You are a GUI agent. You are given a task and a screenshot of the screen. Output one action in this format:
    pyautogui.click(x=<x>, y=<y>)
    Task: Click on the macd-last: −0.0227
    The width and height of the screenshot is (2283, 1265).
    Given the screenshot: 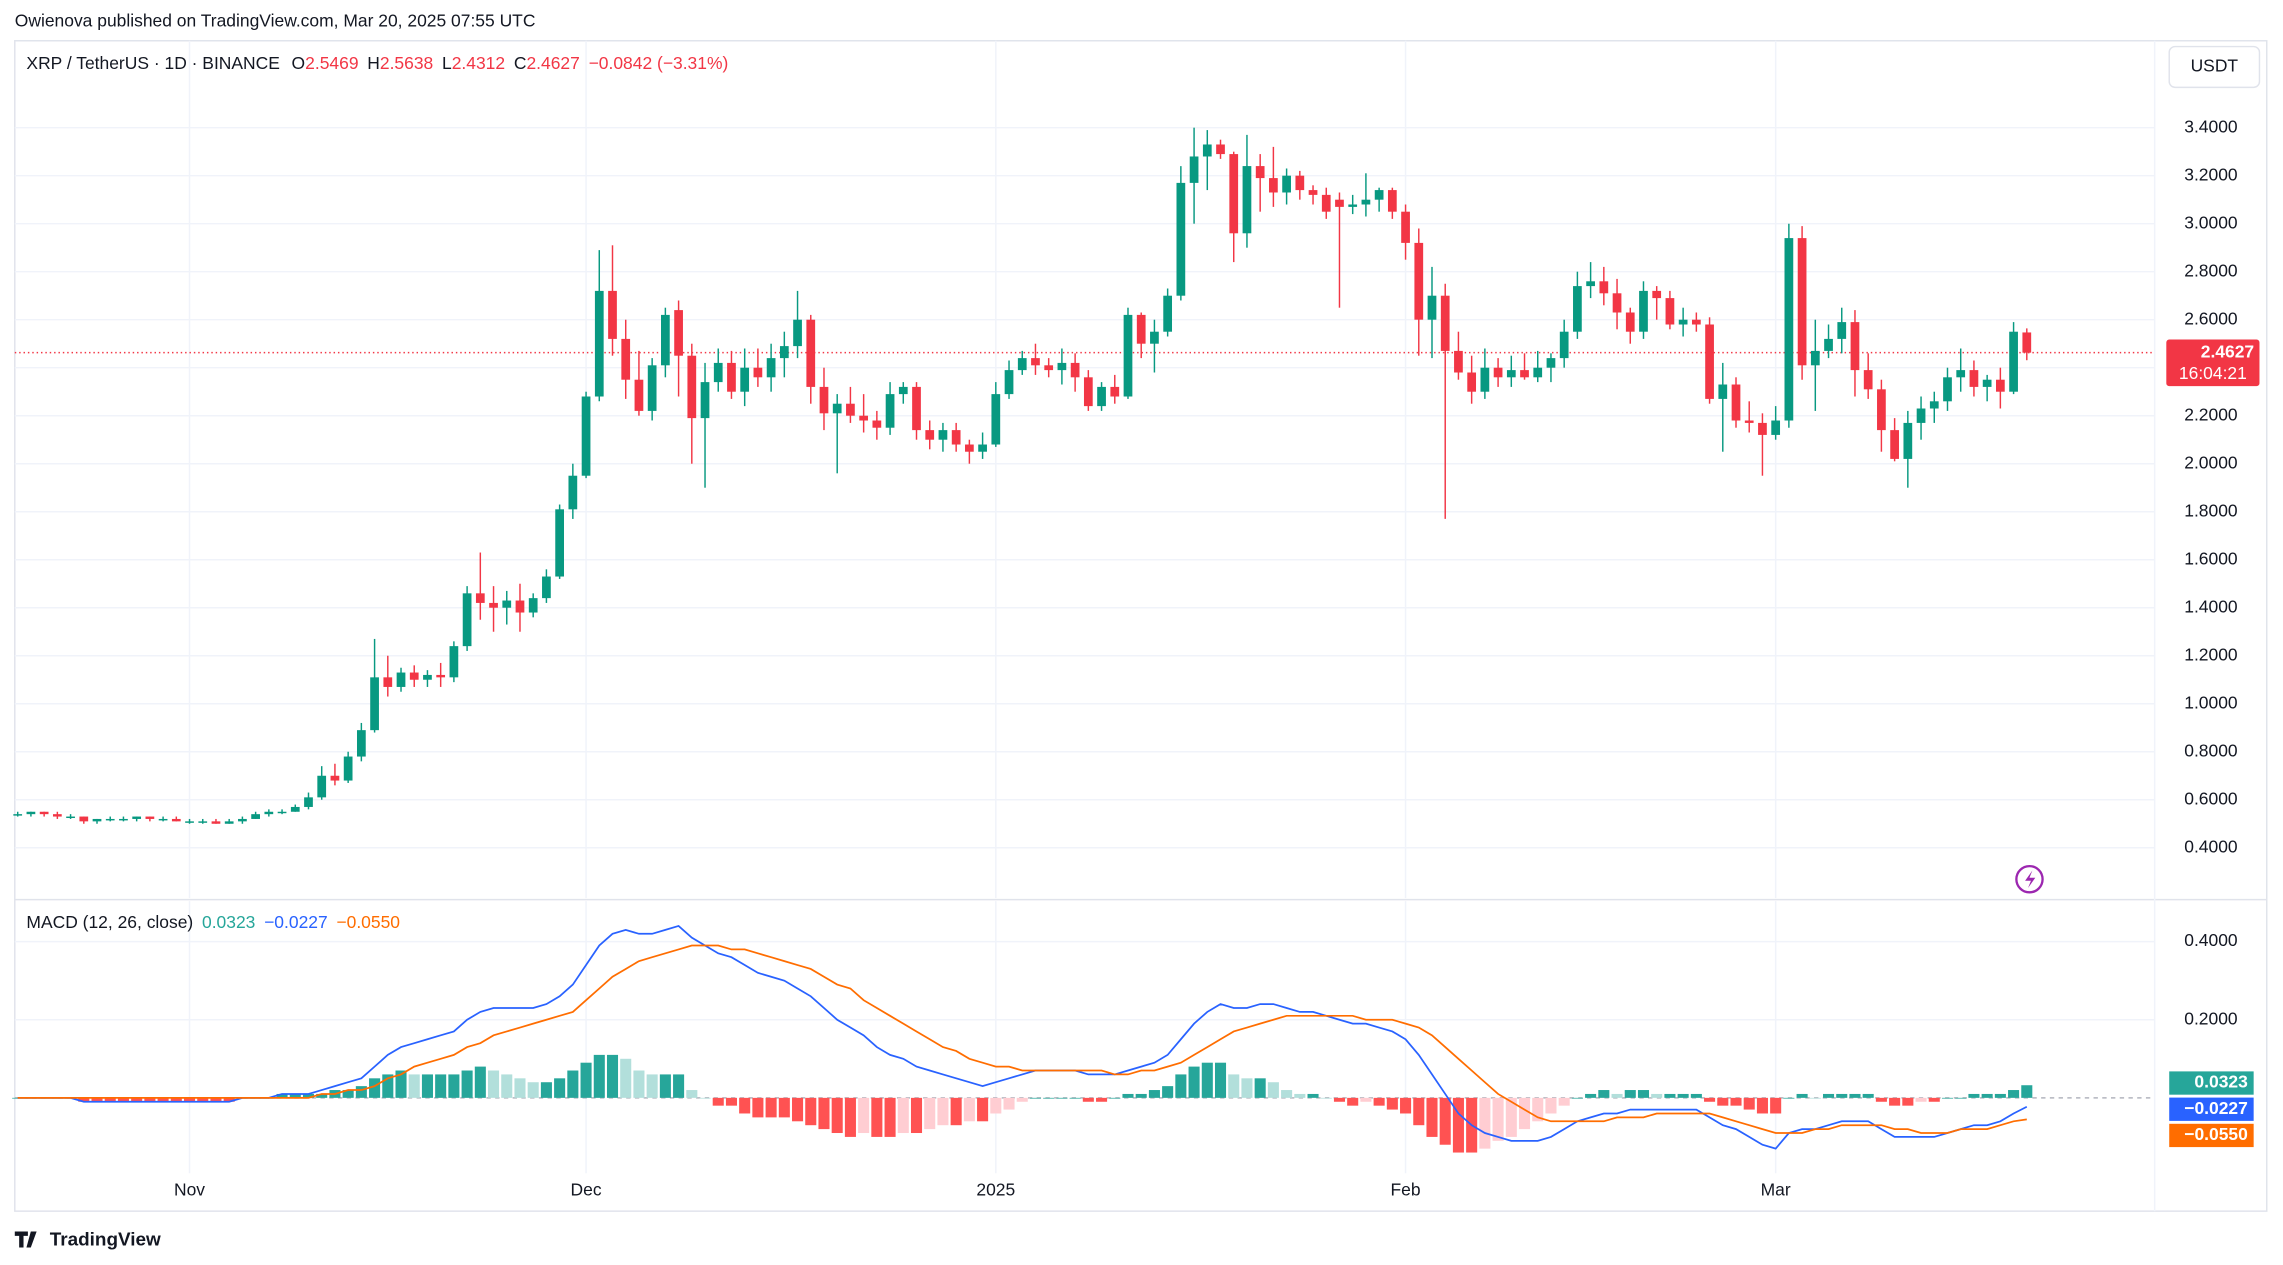 What is the action you would take?
    pyautogui.click(x=296, y=922)
    